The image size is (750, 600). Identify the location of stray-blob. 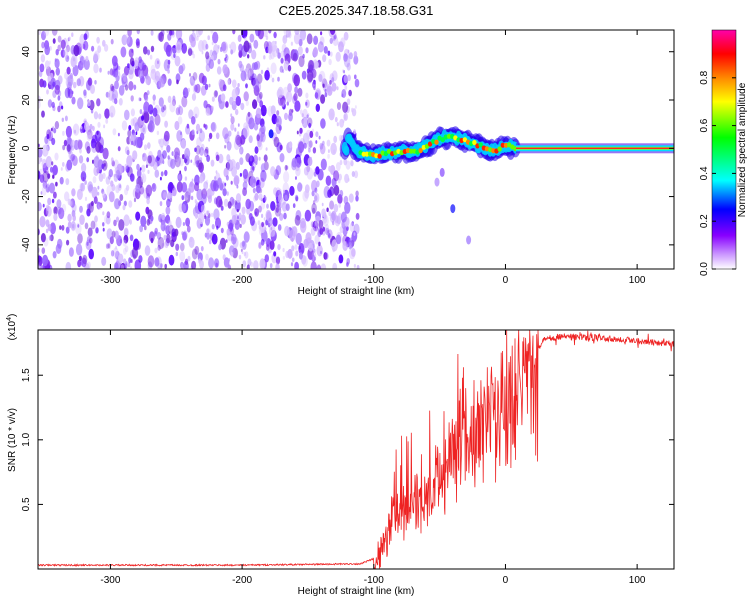
(437, 182).